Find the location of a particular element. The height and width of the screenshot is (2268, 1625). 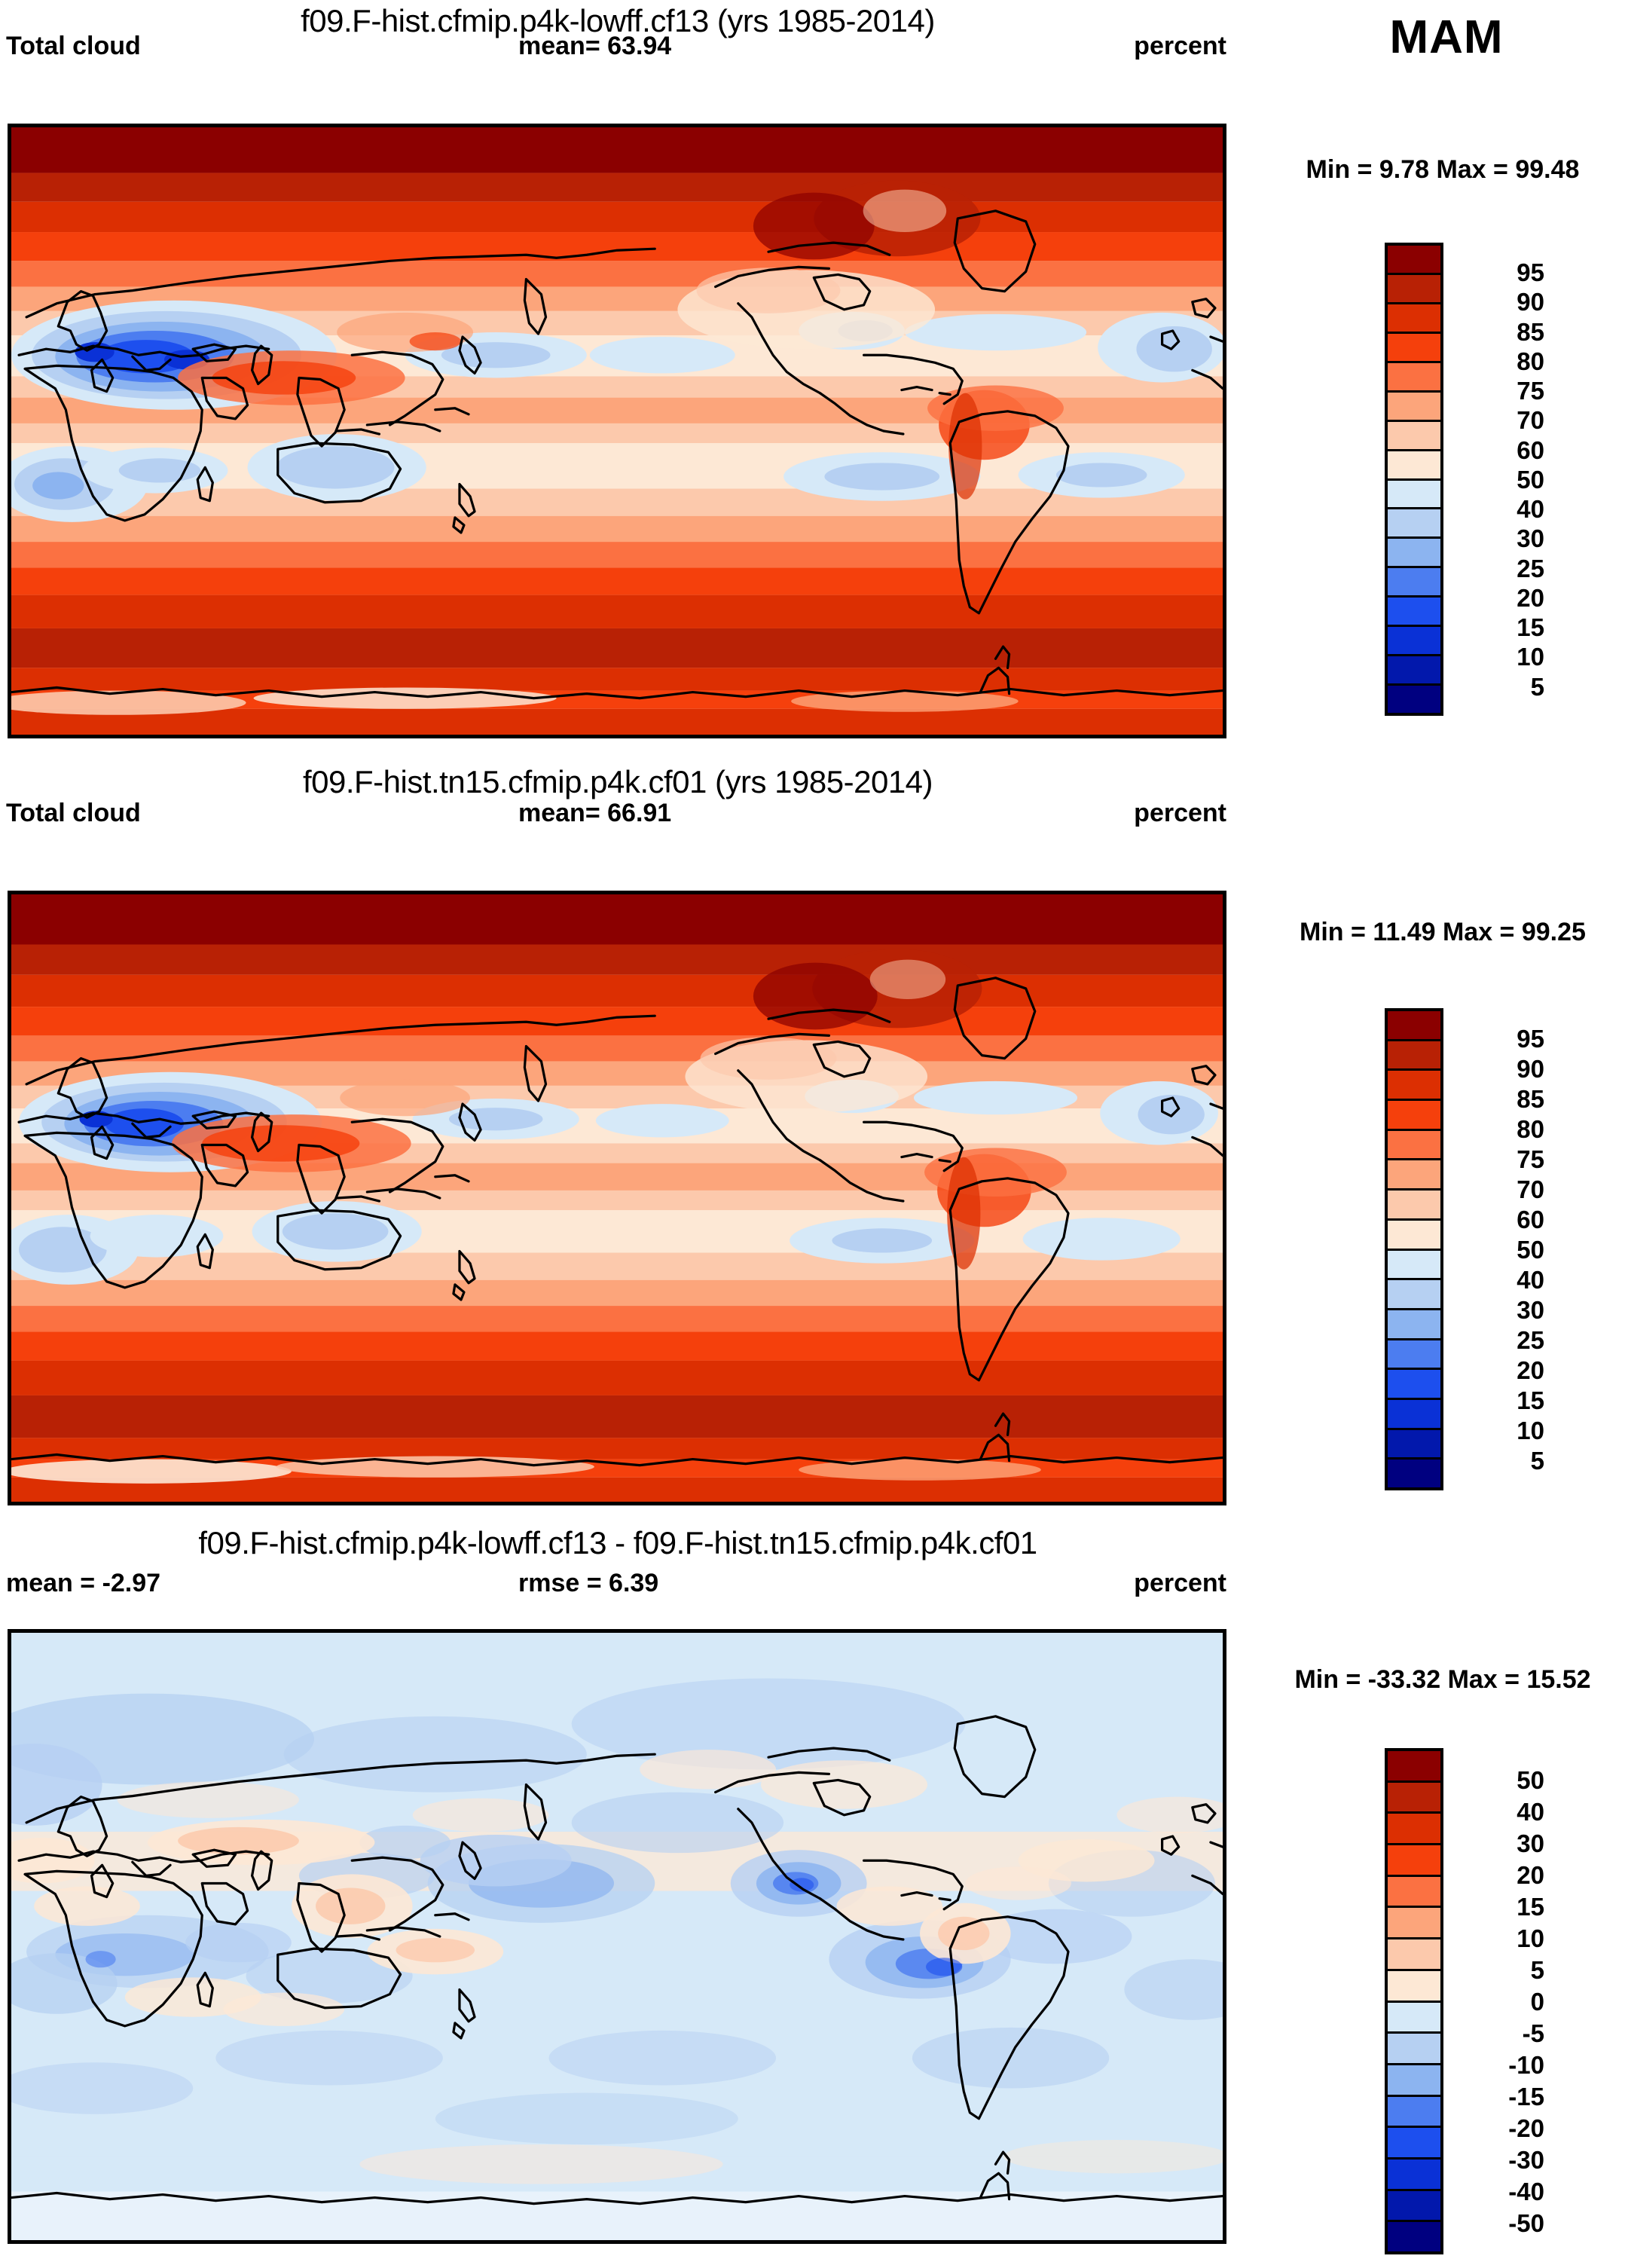

panel-top-mean: mean= 63.94 is located at coordinates (595, 46).